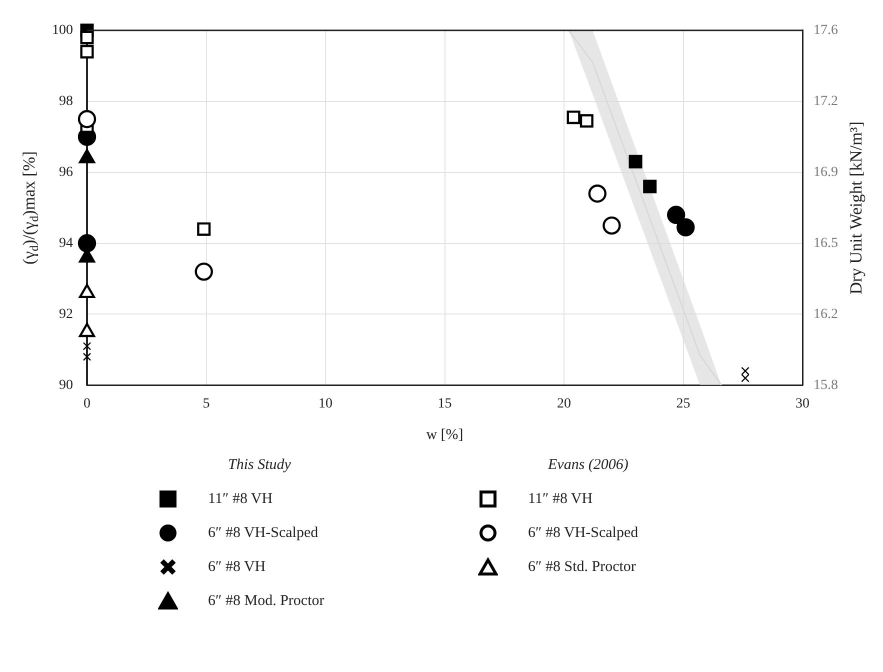  Describe the element at coordinates (582, 567) in the screenshot. I see `legend-label: 6″ #8 Std. Proctor` at that location.